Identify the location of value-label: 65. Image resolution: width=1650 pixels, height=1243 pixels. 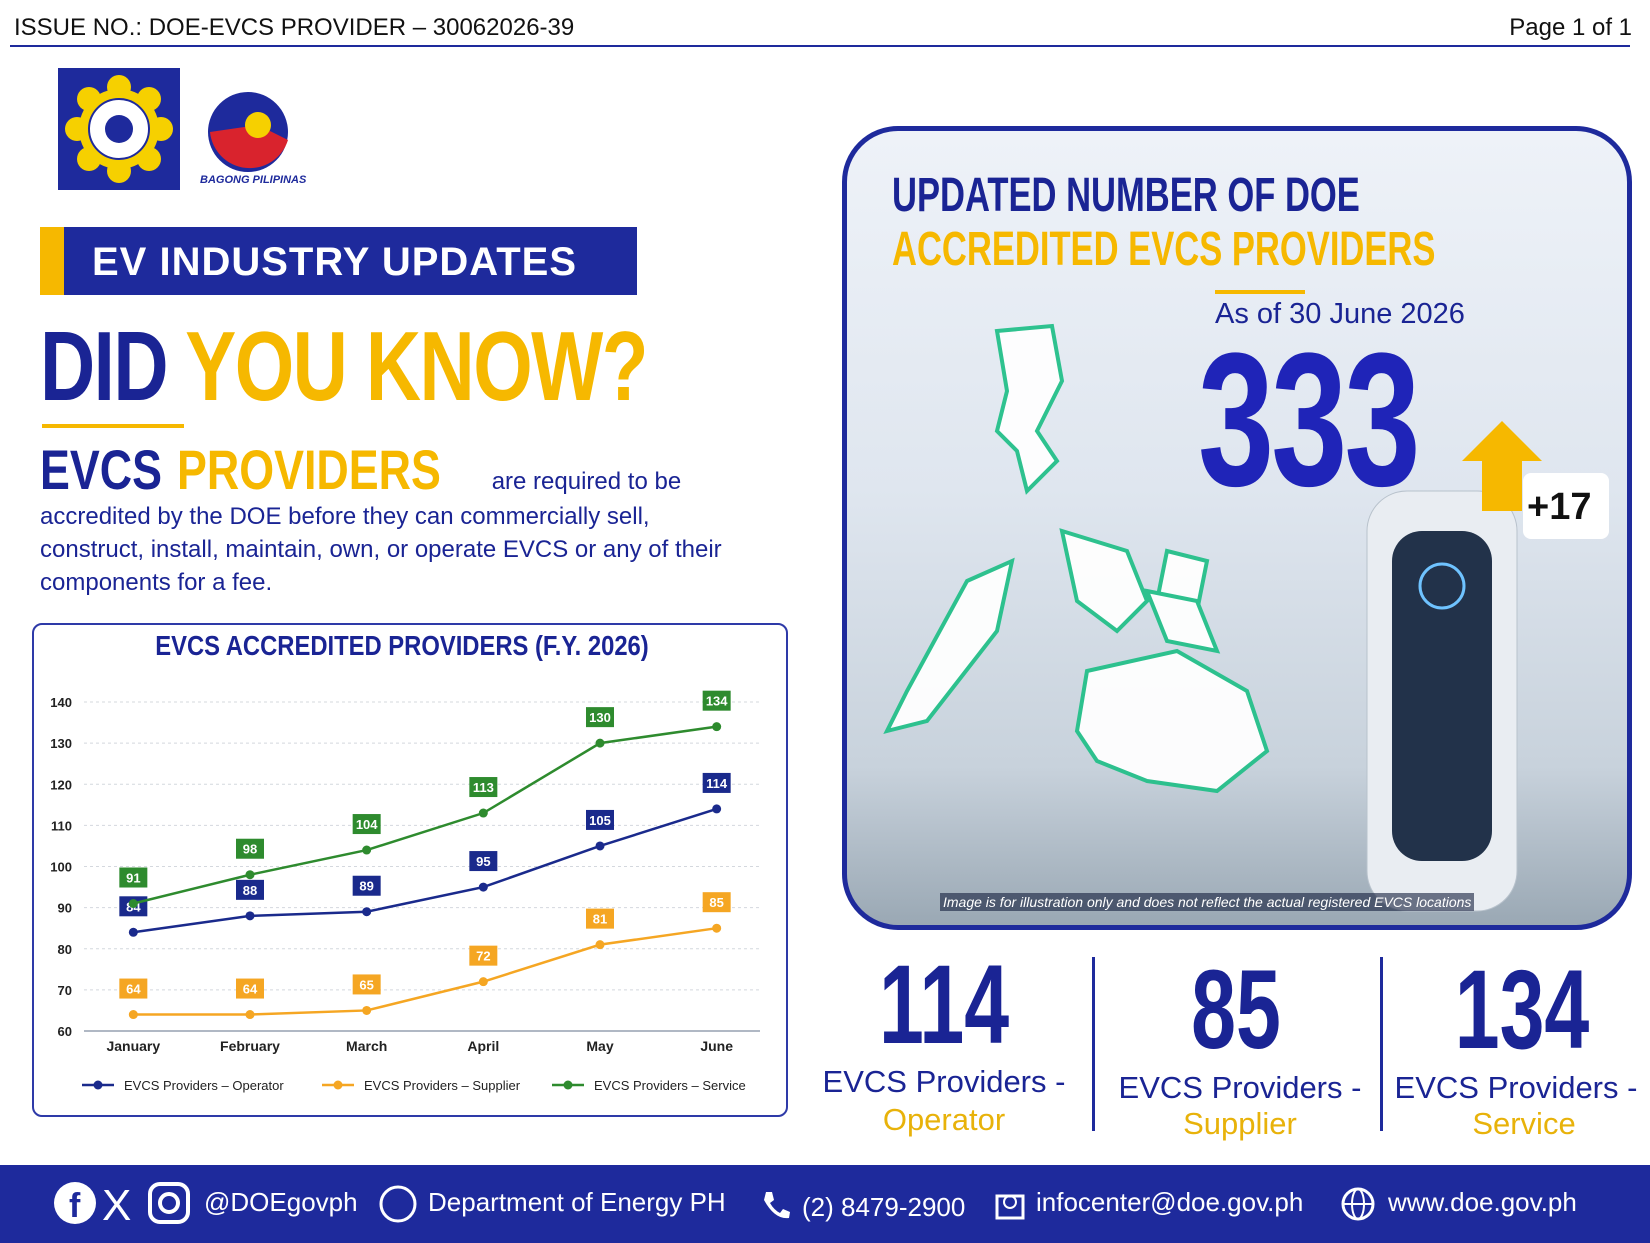
(366, 984).